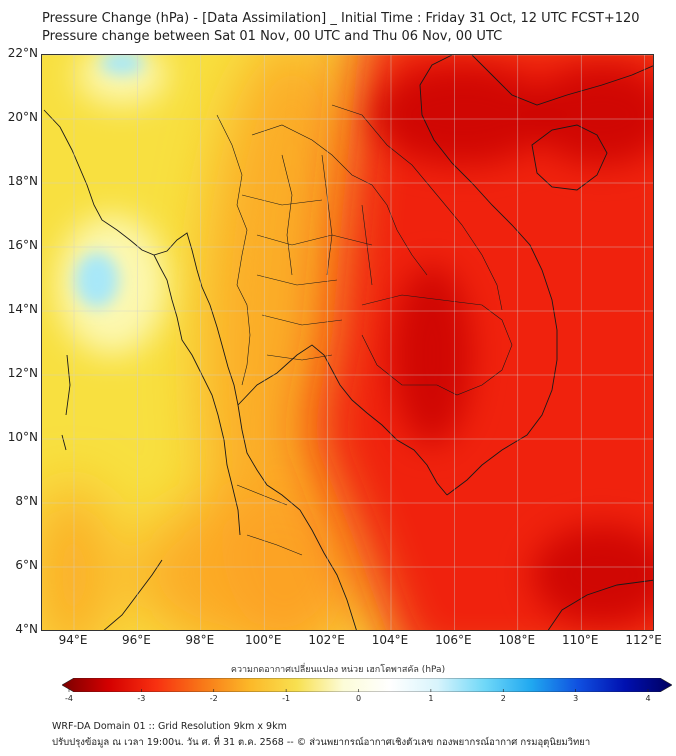 The image size is (676, 756). I want to click on colorbar-tick-label: -3, so click(141, 698).